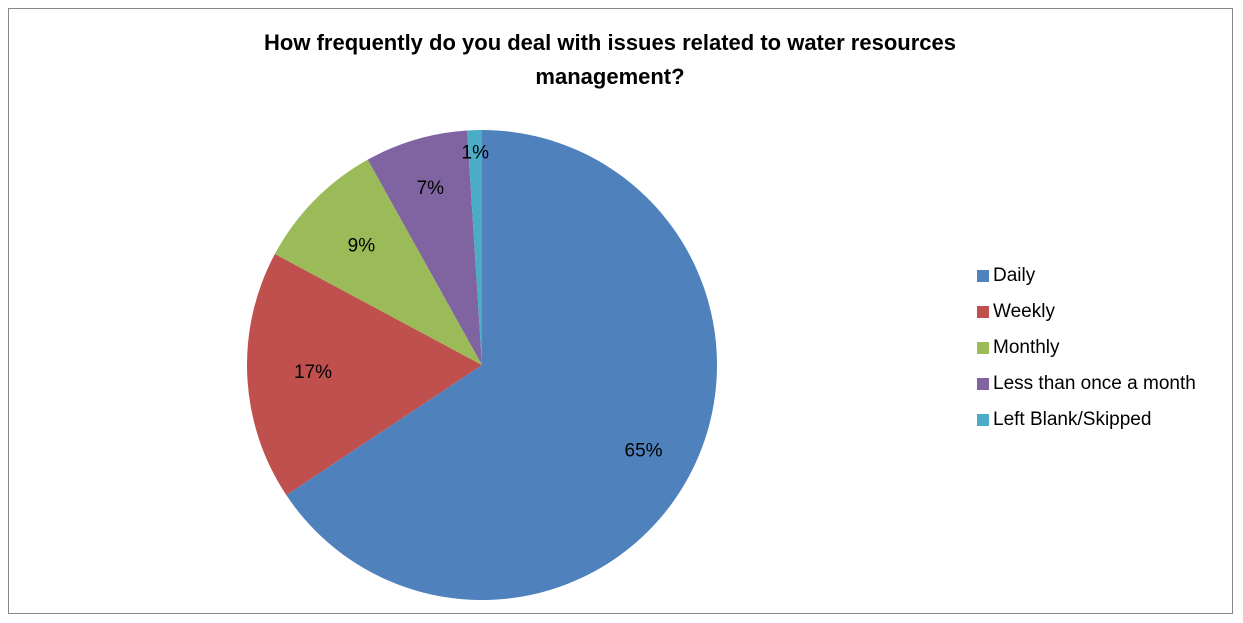  Describe the element at coordinates (644, 451) in the screenshot. I see `data-label-daily: 65%` at that location.